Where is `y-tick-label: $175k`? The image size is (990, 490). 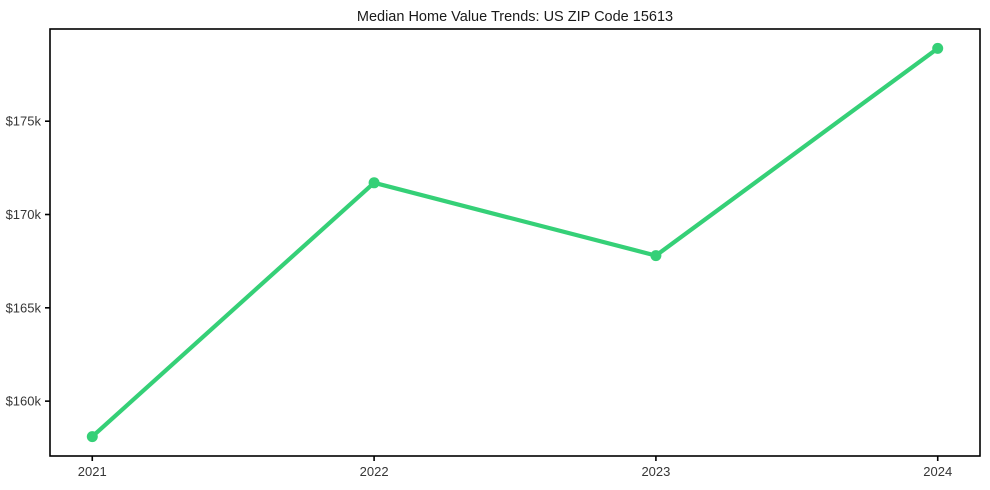
y-tick-label: $175k is located at coordinates (24, 121).